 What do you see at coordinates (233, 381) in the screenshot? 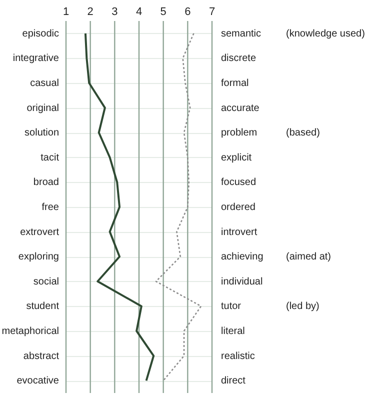
I see `y2-tick-label: direct` at bounding box center [233, 381].